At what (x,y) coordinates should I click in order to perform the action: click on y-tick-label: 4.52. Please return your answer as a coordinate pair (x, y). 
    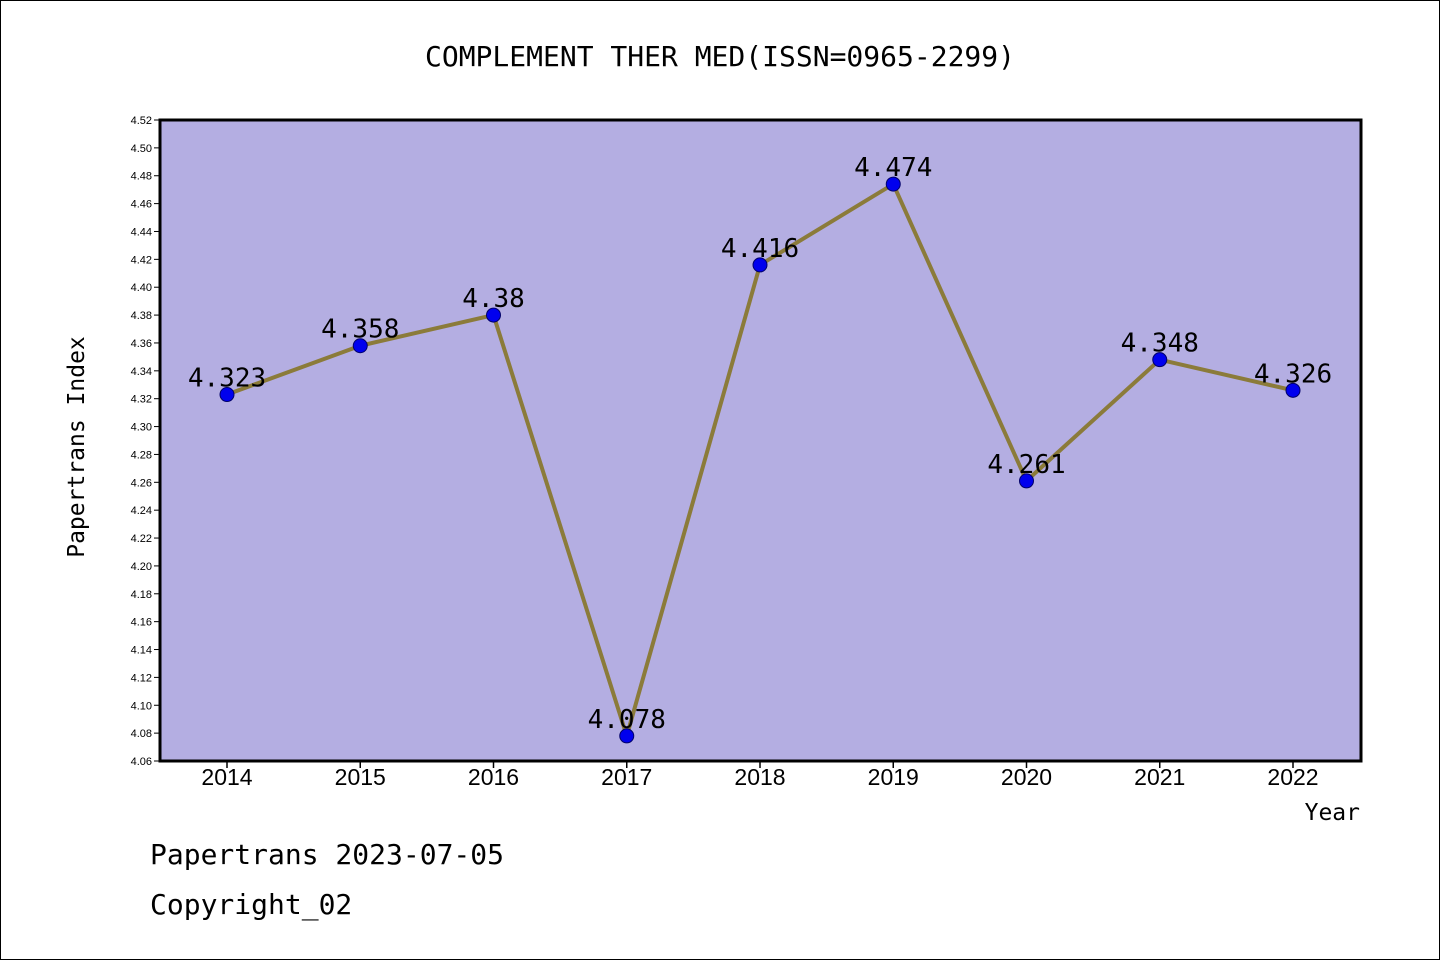
    Looking at the image, I should click on (141, 121).